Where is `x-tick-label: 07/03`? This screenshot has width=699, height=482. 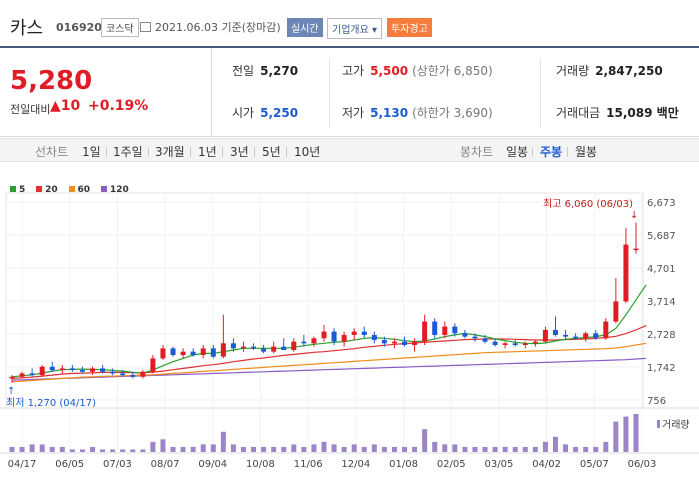
x-tick-label: 07/03 is located at coordinates (117, 464).